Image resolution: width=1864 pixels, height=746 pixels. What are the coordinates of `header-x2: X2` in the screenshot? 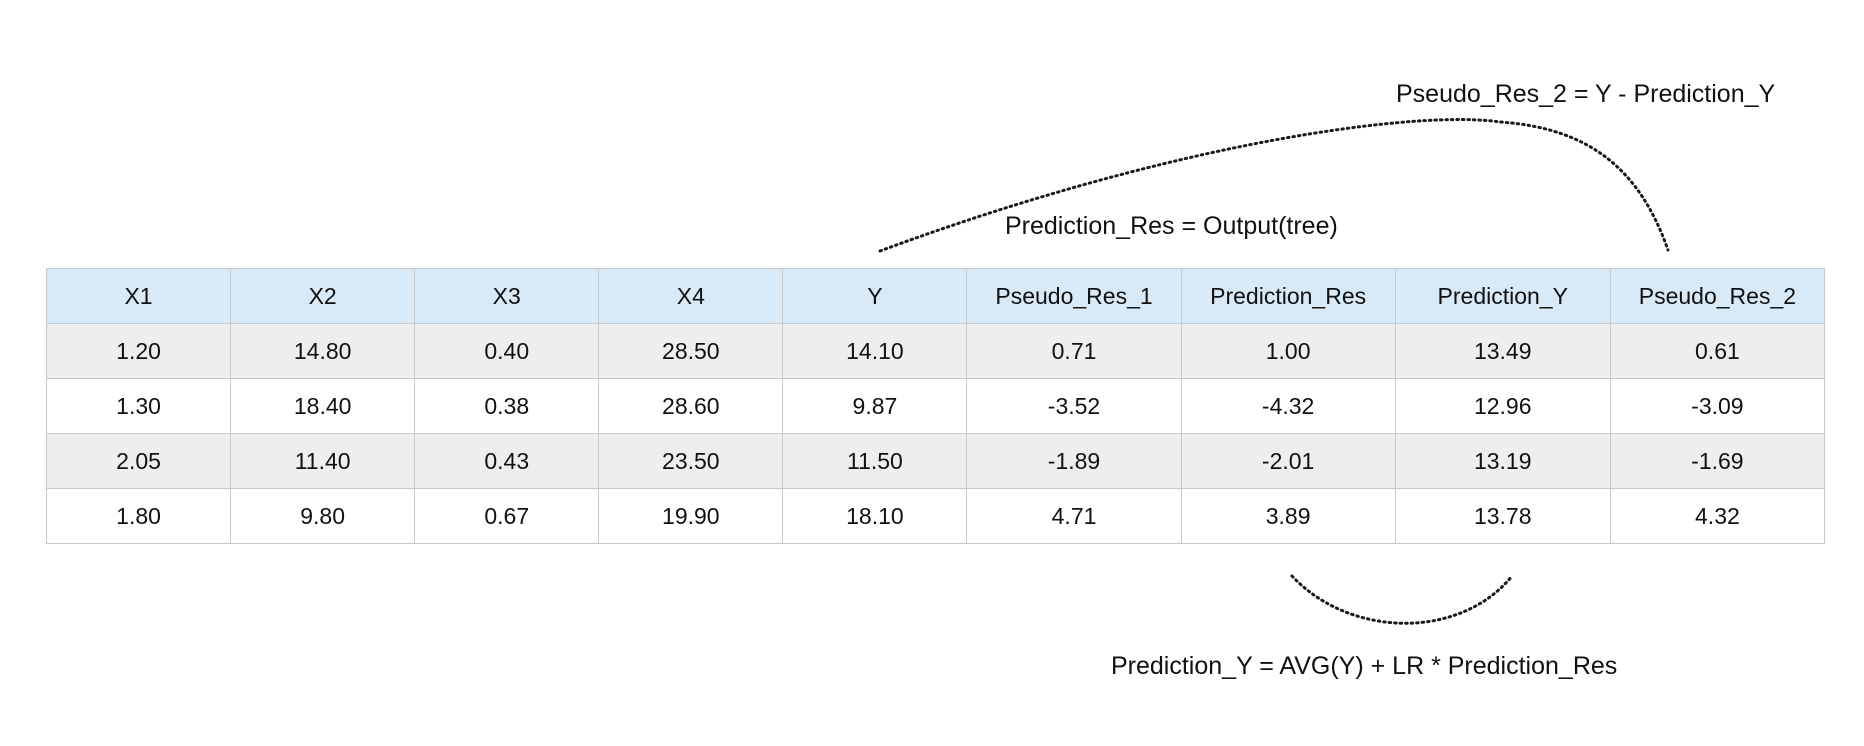 It's located at (323, 296).